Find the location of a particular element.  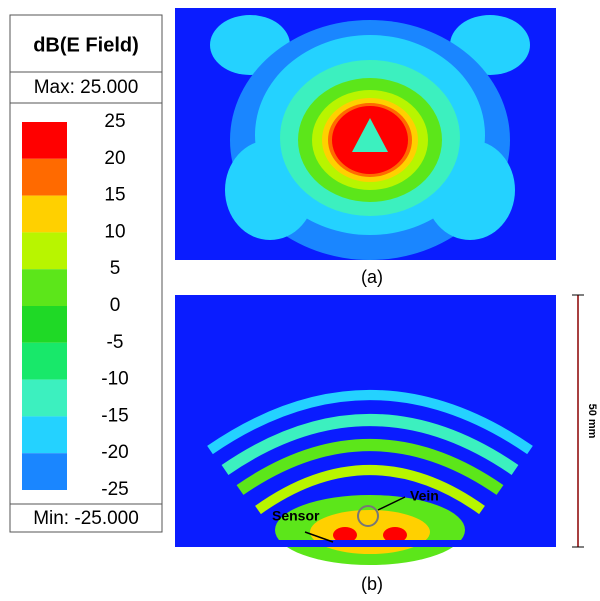

legend-title: dB(E Field) is located at coordinates (86, 45).